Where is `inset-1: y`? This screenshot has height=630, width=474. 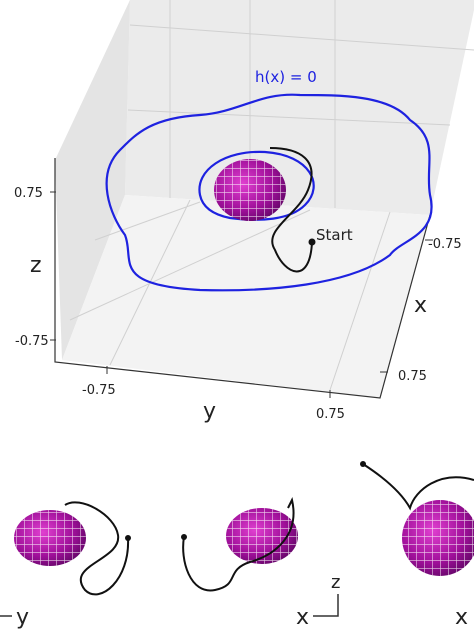 inset-1: y is located at coordinates (65, 565).